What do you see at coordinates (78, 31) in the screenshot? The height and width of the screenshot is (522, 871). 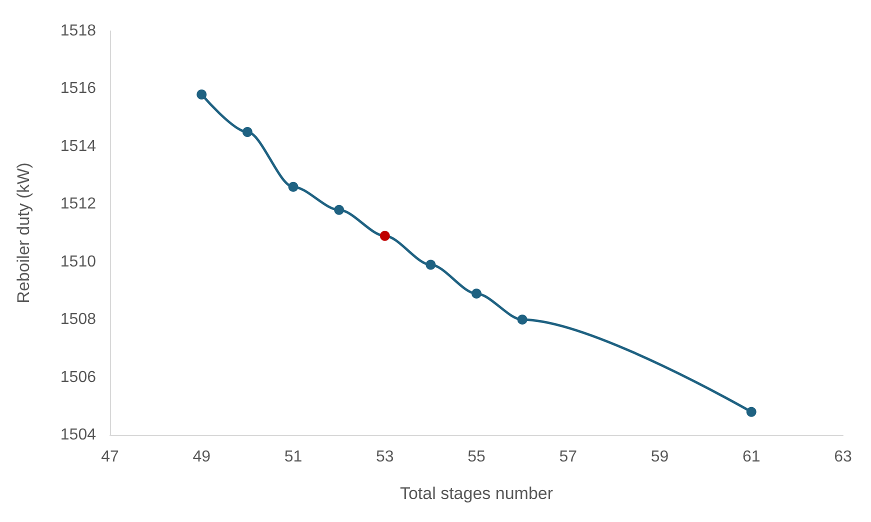 I see `y-tick-label: 1518` at bounding box center [78, 31].